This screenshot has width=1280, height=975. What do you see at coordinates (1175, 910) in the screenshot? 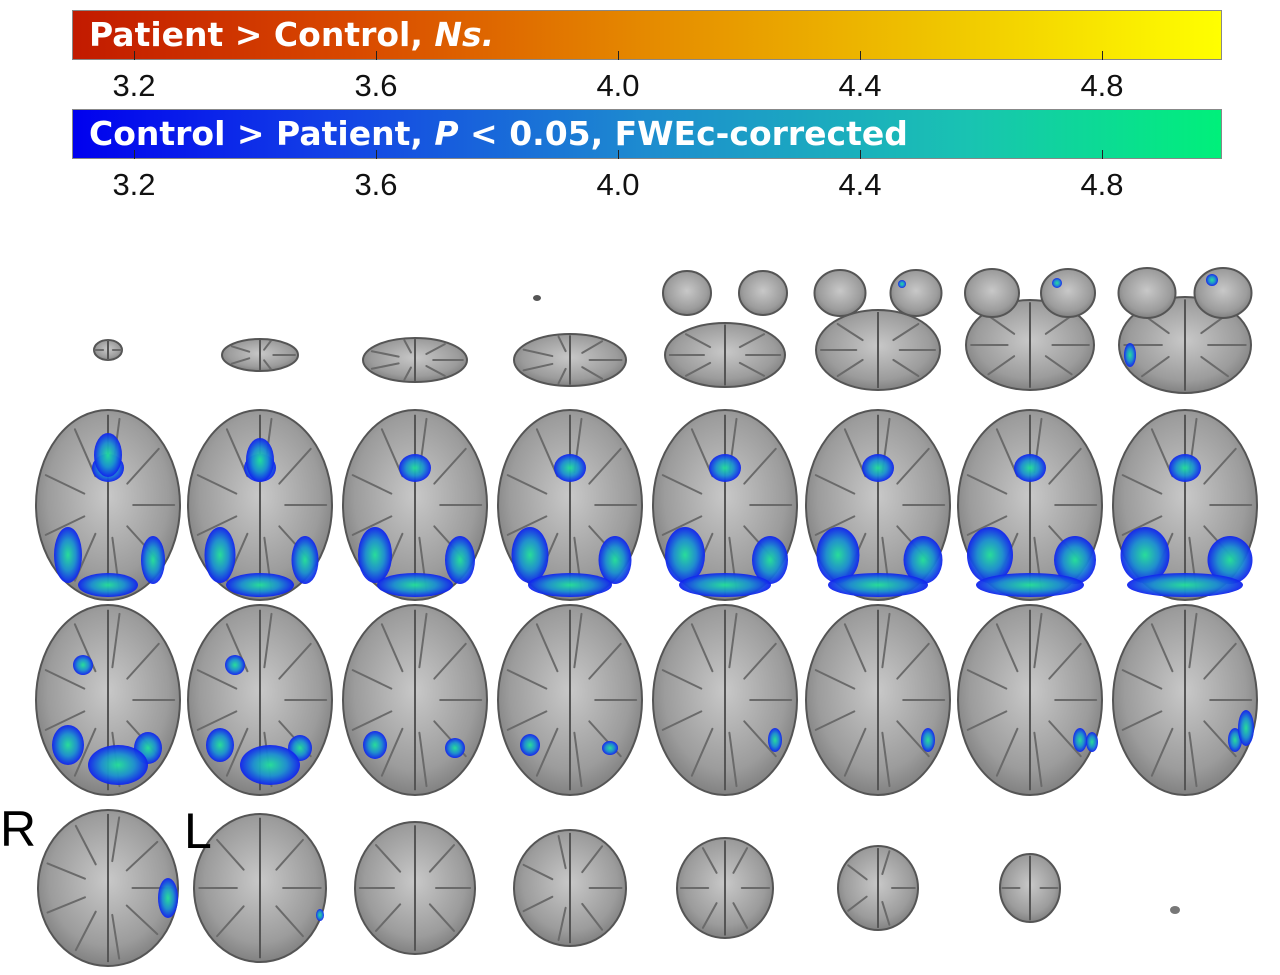
I see `brain-fragment` at bounding box center [1175, 910].